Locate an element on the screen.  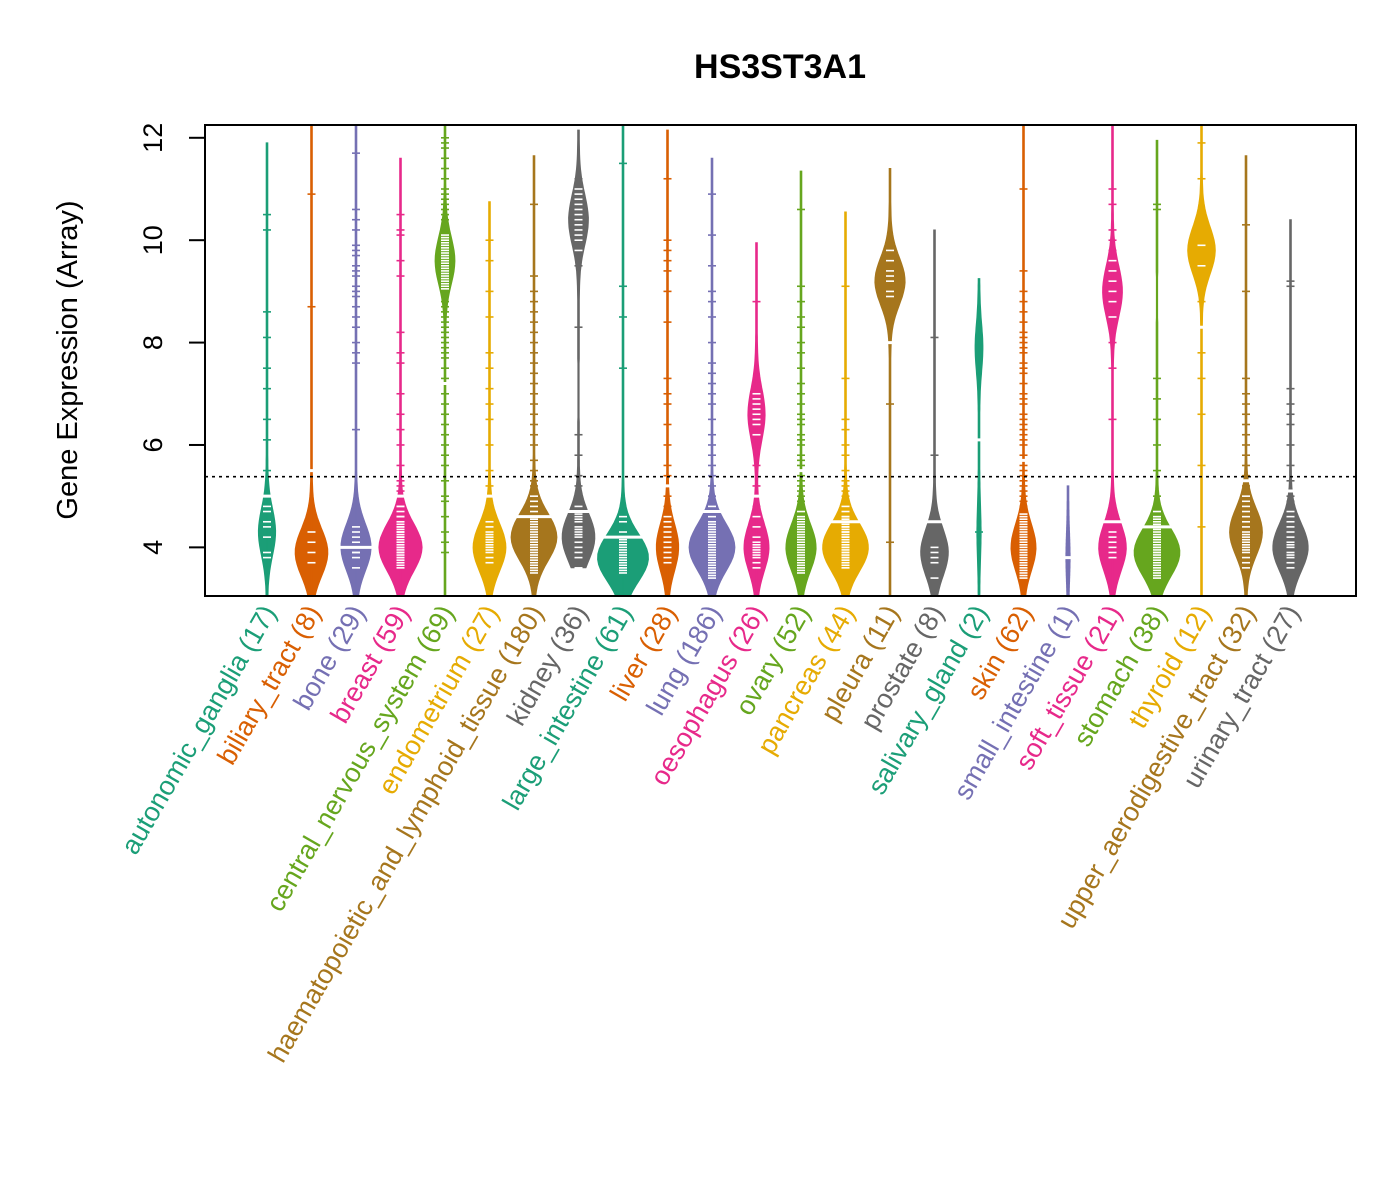
y-tick-label: 10 is located at coordinates (153, 240).